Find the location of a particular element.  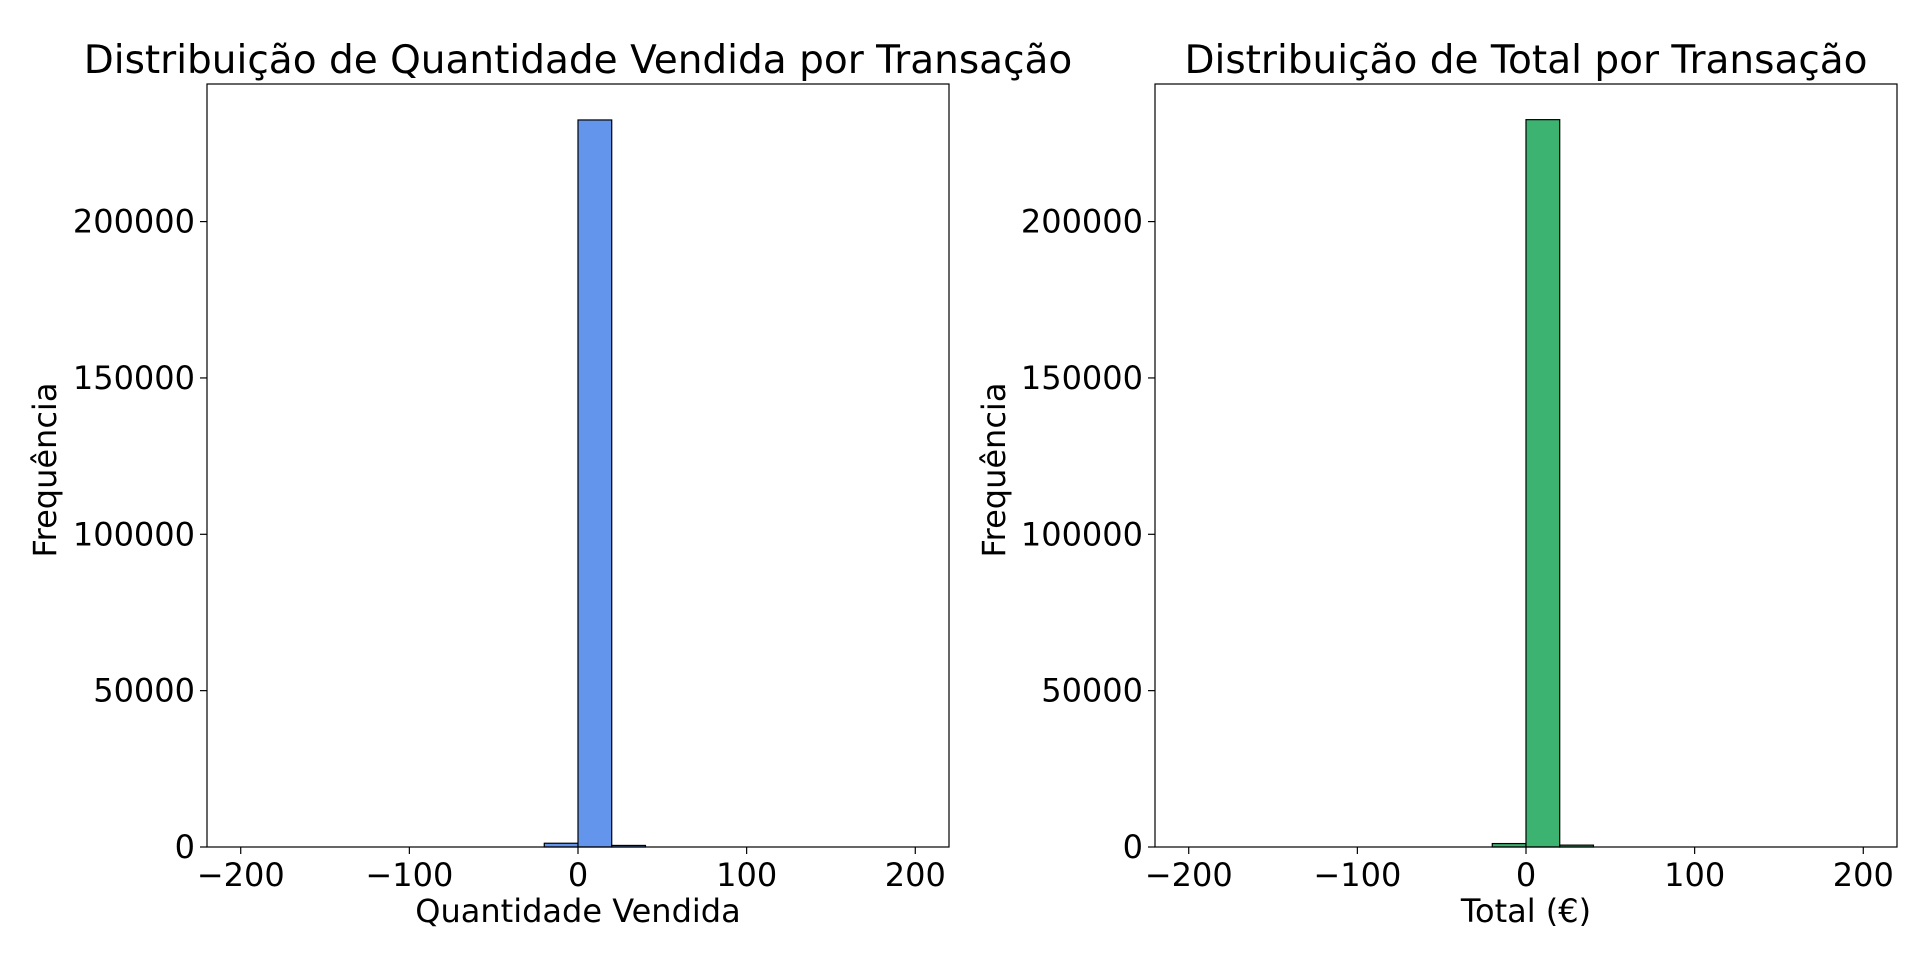

x-axis-label: Quantidade Vendida is located at coordinates (577, 911).